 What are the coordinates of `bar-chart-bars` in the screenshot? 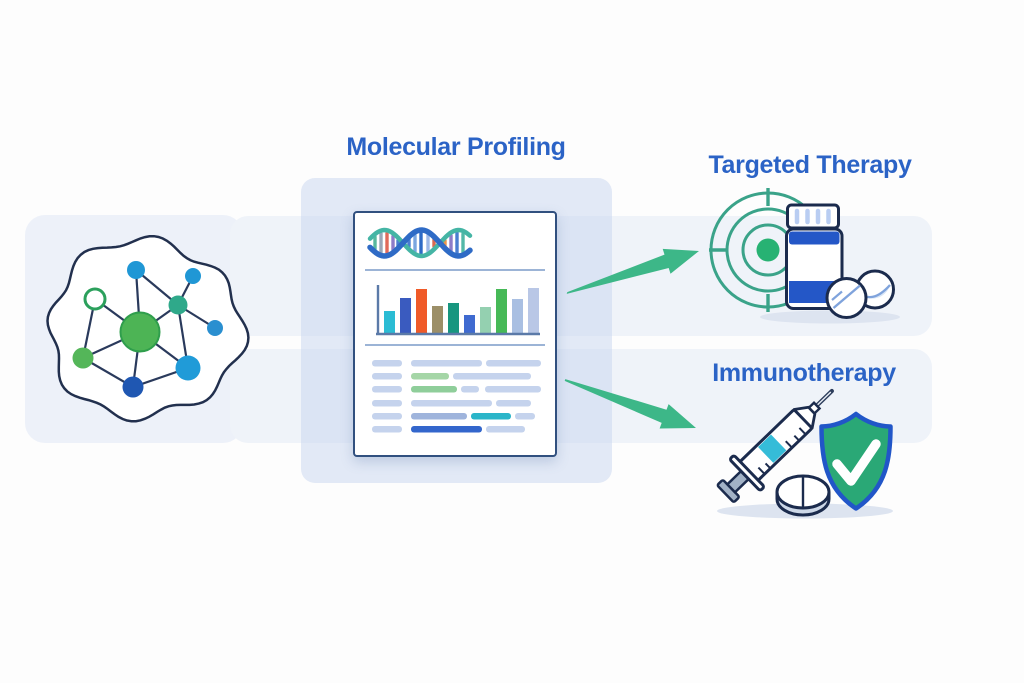 It's located at (461, 311).